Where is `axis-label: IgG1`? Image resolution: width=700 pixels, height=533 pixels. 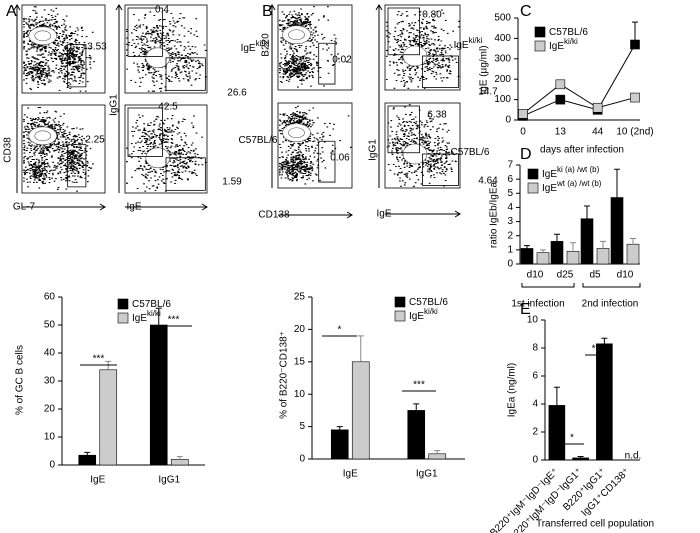 axis-label: IgG1 is located at coordinates (114, 105).